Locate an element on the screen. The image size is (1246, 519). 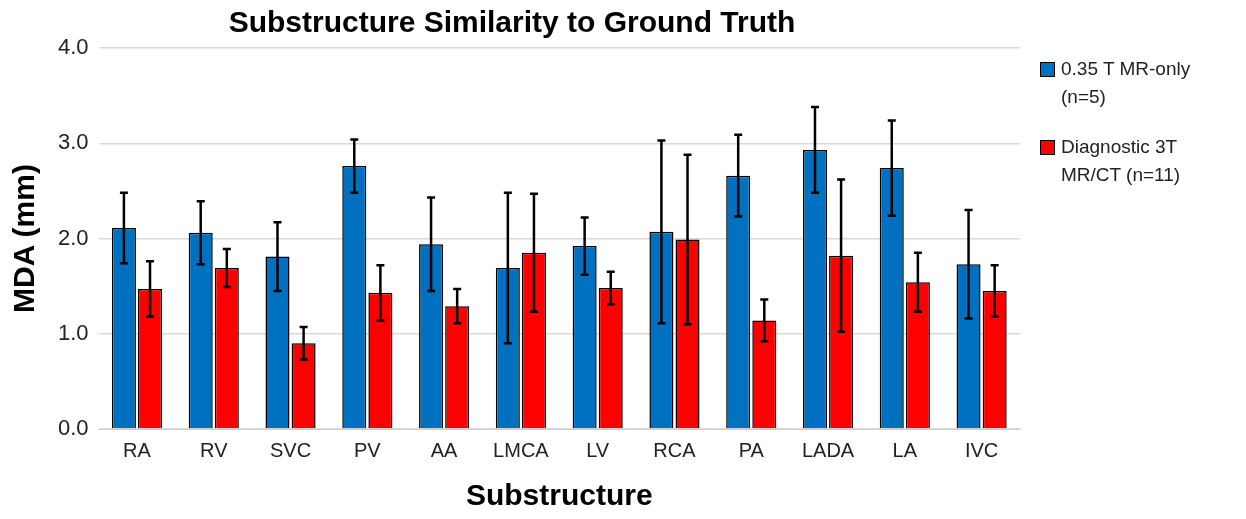
x-tick-label: LMCA is located at coordinates (521, 449).